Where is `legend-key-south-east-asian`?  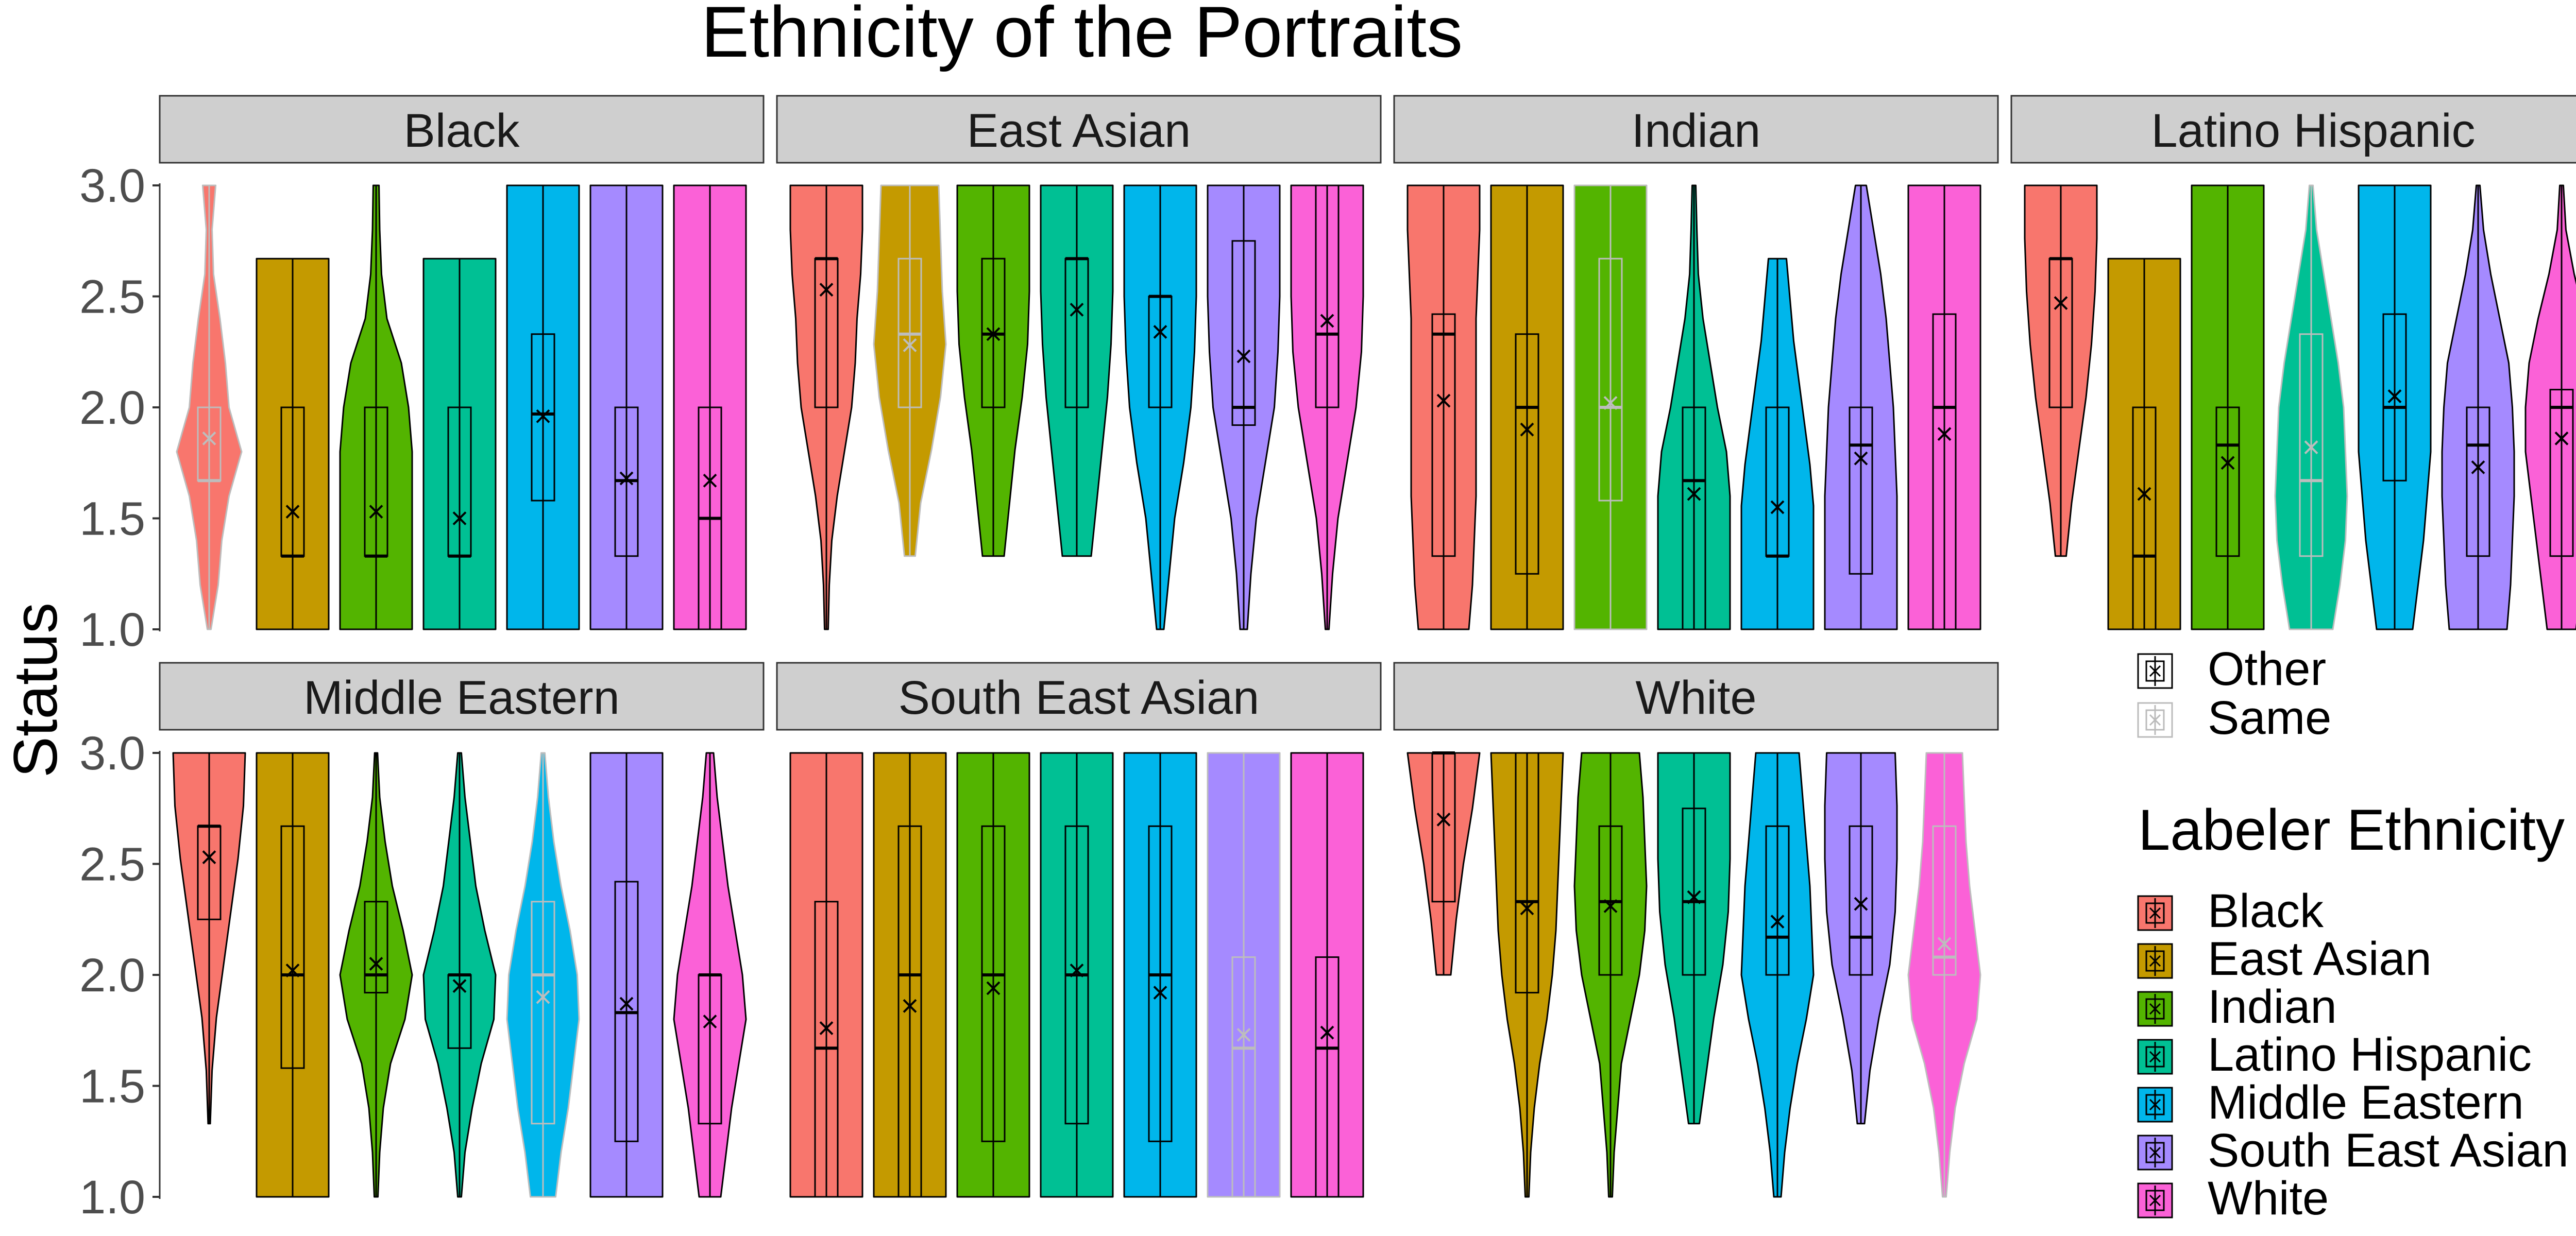 legend-key-south-east-asian is located at coordinates (2155, 1153).